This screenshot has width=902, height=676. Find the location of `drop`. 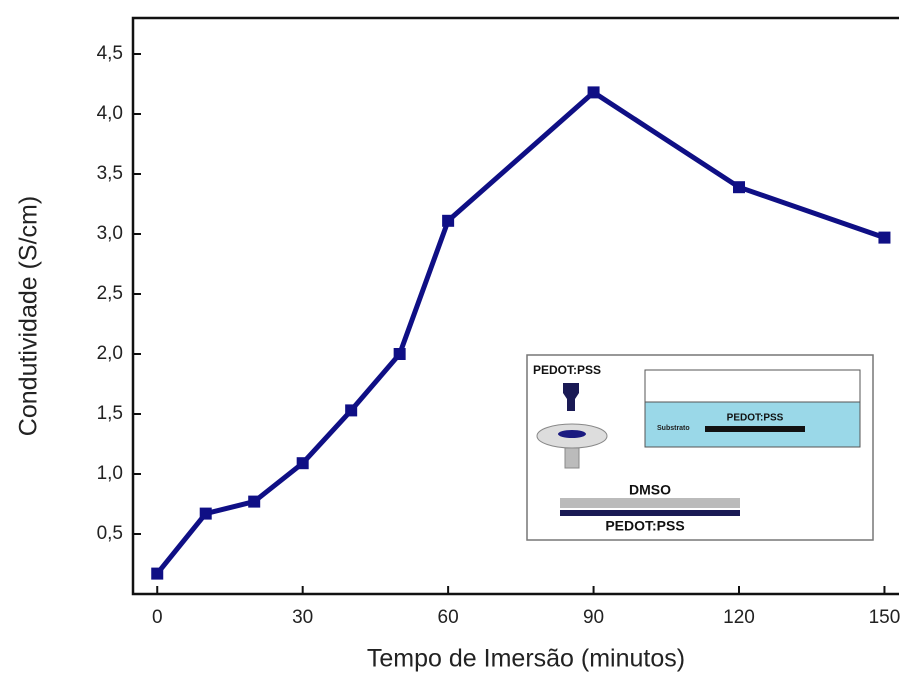

drop is located at coordinates (572, 434).